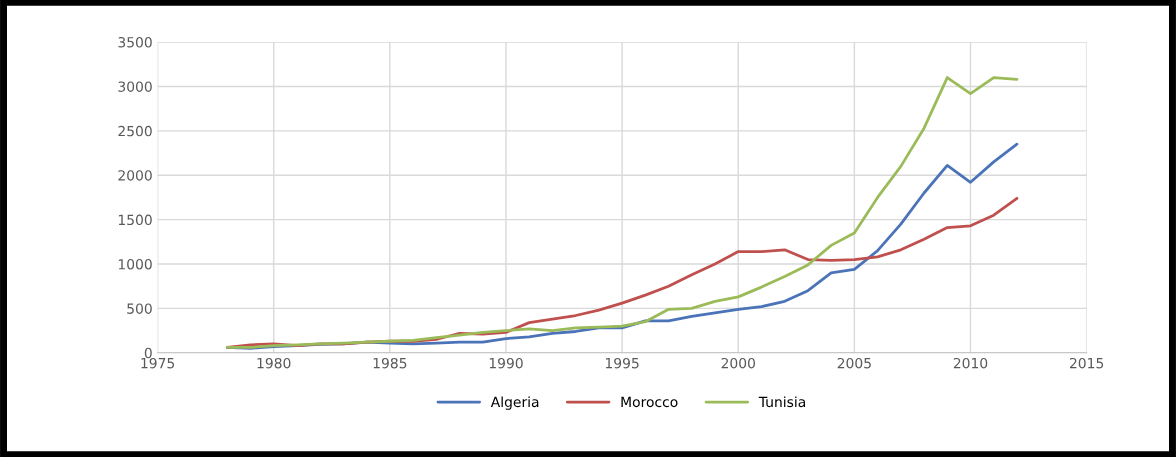 This screenshot has height=457, width=1176. Describe the element at coordinates (135, 131) in the screenshot. I see `y-tick-label: 2500` at that location.